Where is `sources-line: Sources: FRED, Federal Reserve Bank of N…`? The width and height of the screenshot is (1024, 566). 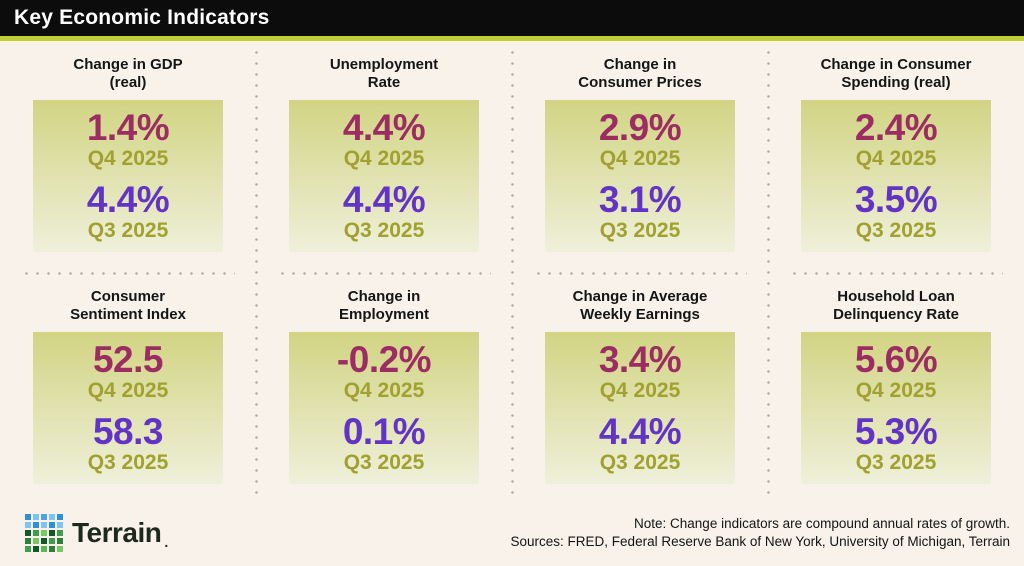
sources-line: Sources: FRED, Federal Reserve Bank of N… is located at coordinates (760, 541).